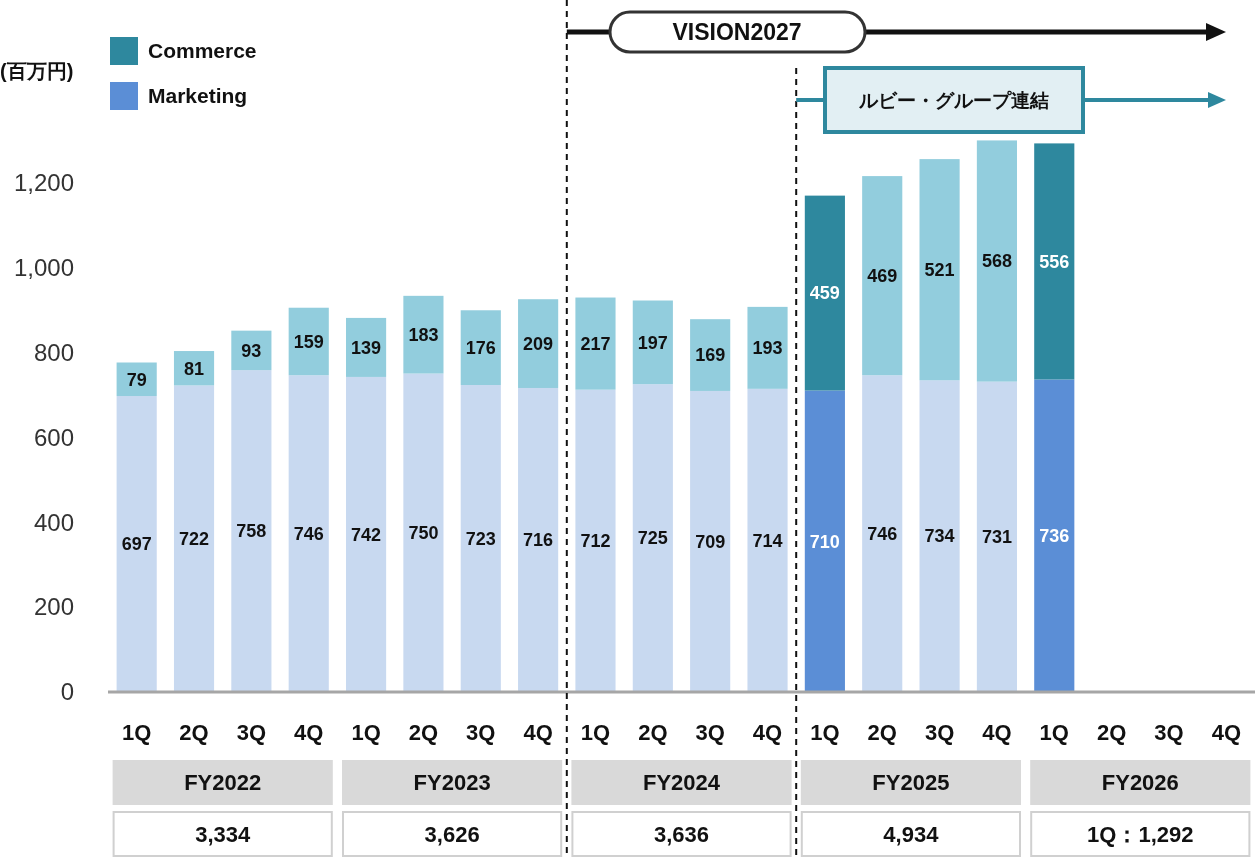 This screenshot has width=1255, height=858. Describe the element at coordinates (480, 538) in the screenshot. I see `data-label: 723` at that location.